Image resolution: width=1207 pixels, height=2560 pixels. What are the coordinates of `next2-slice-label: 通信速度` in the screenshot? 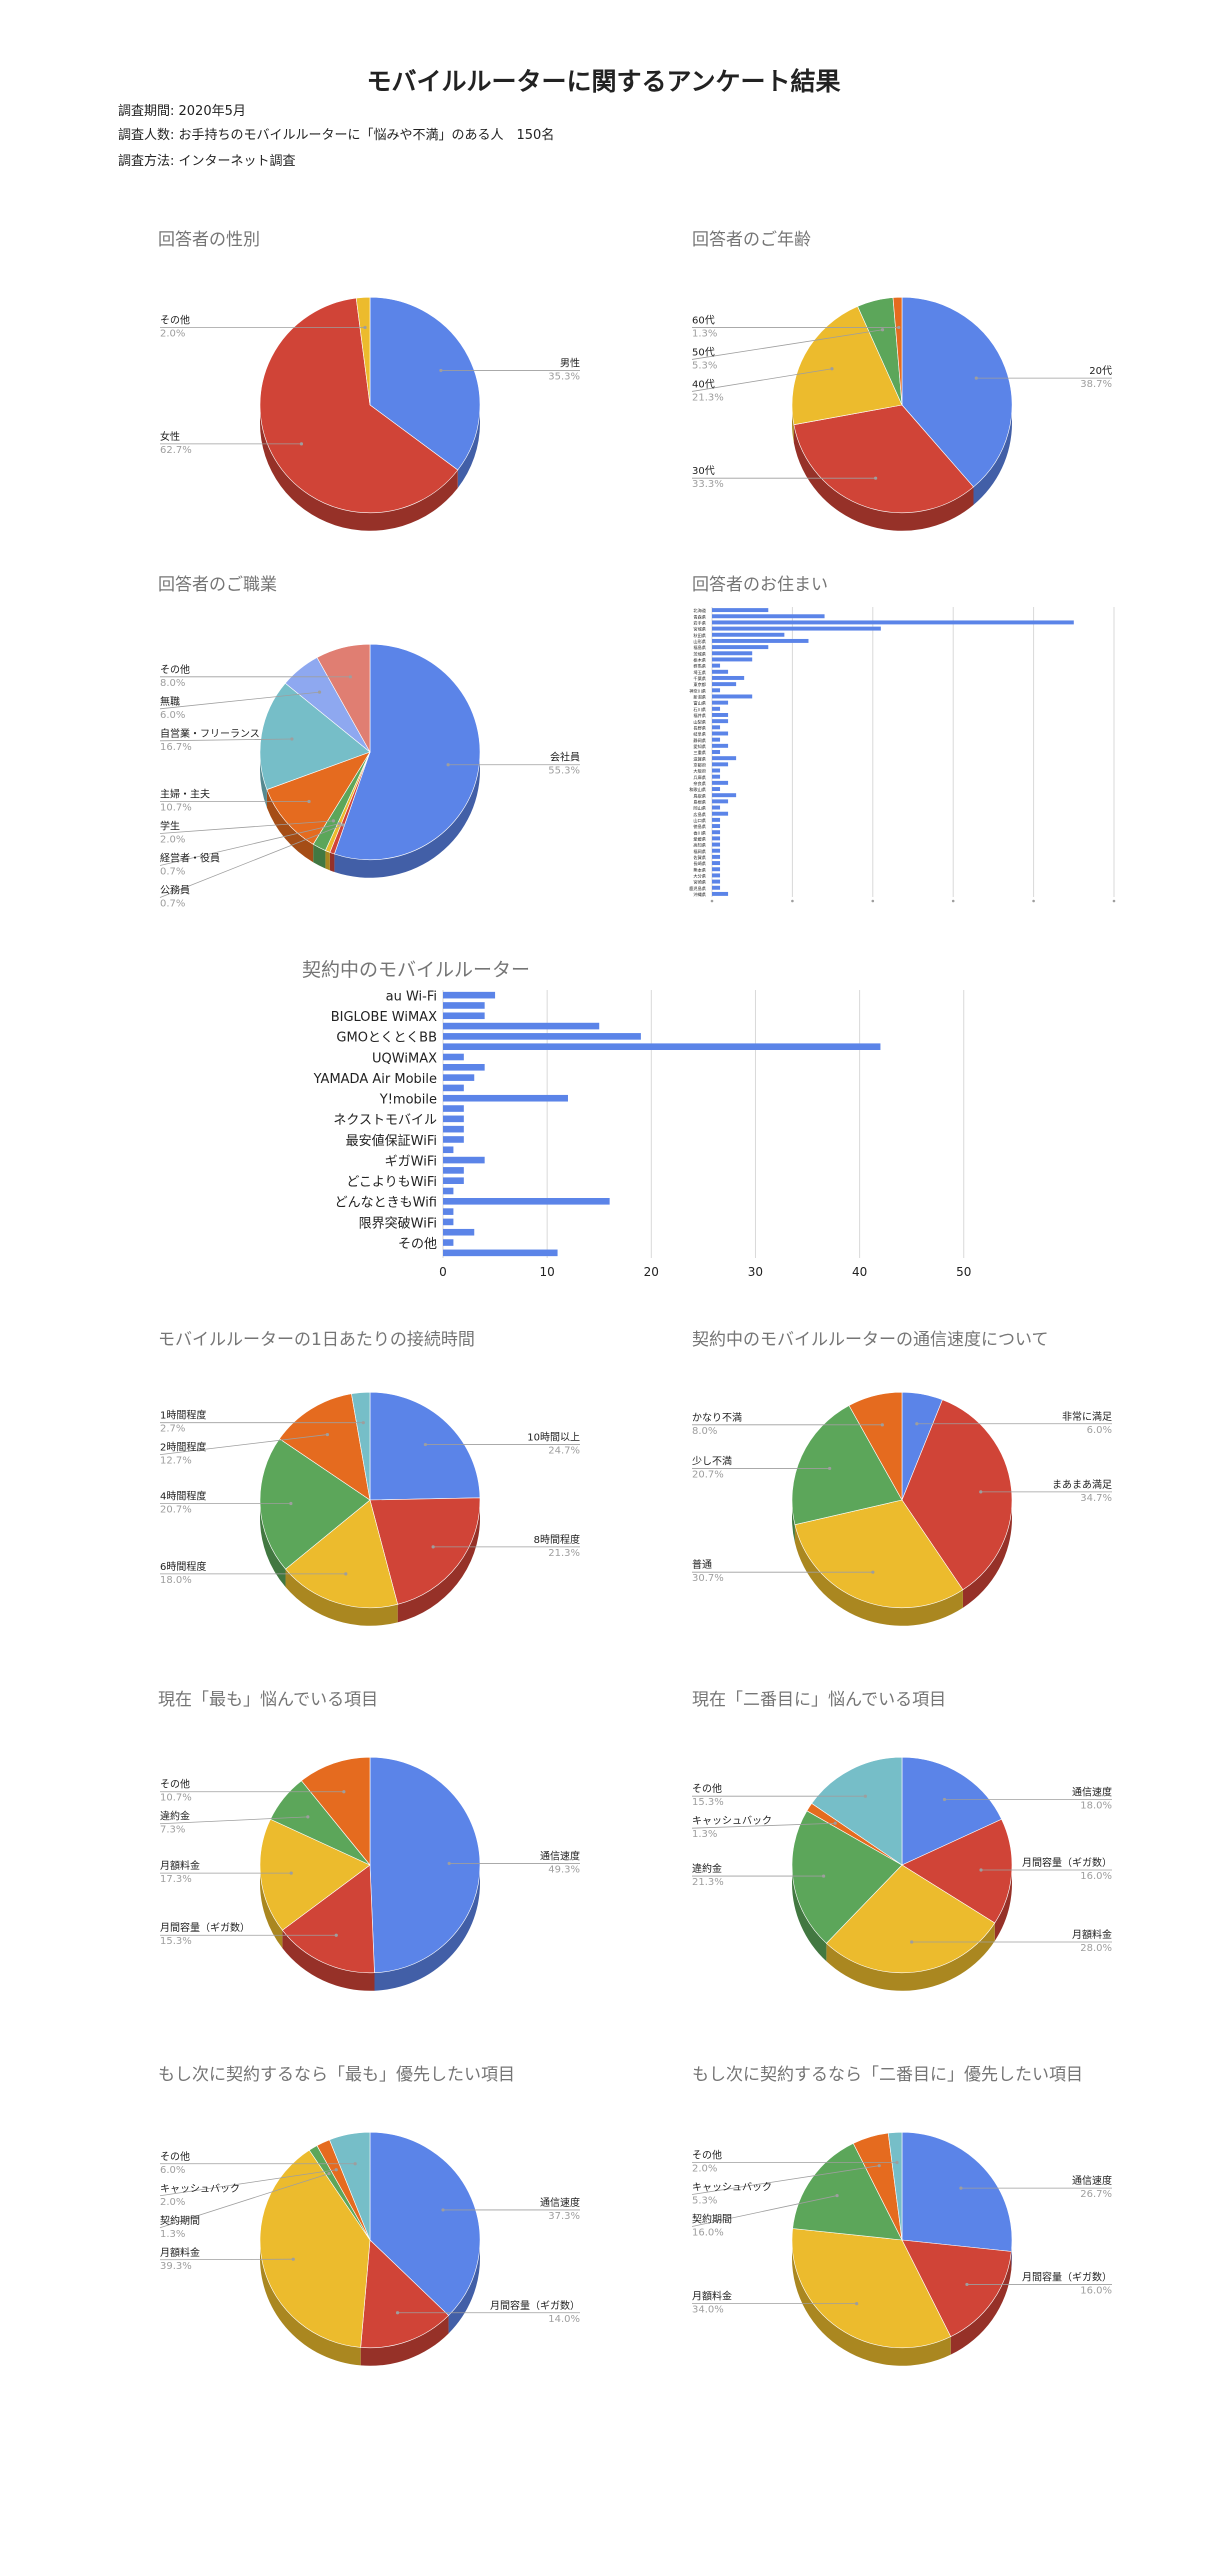 It's located at (1092, 2180).